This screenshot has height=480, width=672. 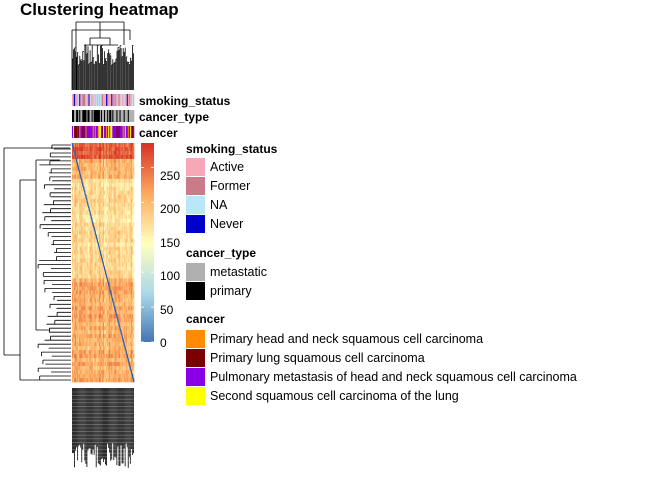 I want to click on heatmap-diagonal, so click(x=103, y=262).